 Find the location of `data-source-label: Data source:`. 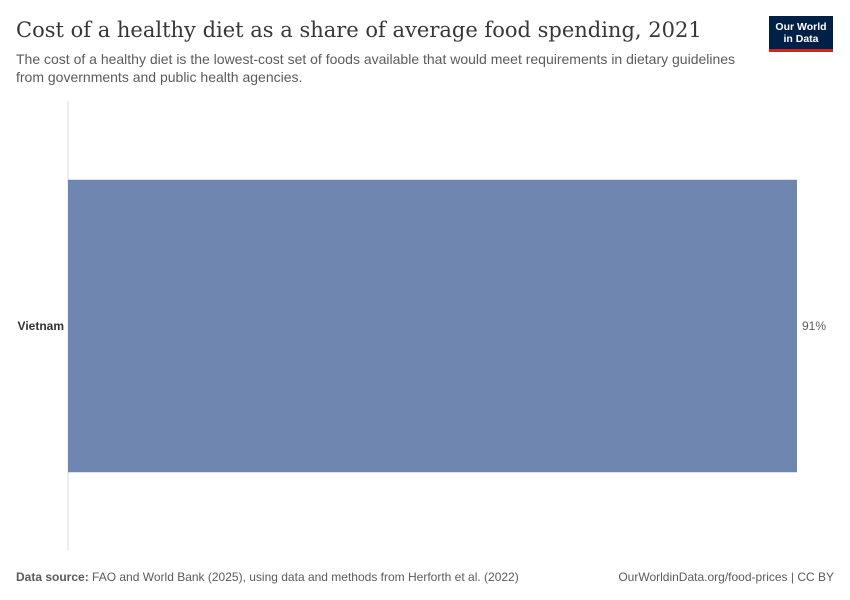

data-source-label: Data source: is located at coordinates (52, 577).